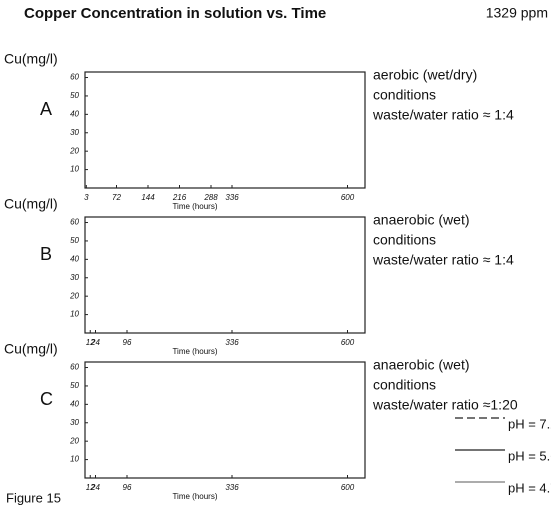  What do you see at coordinates (517, 13) in the screenshot?
I see `concentration: 1329 ppm` at bounding box center [517, 13].